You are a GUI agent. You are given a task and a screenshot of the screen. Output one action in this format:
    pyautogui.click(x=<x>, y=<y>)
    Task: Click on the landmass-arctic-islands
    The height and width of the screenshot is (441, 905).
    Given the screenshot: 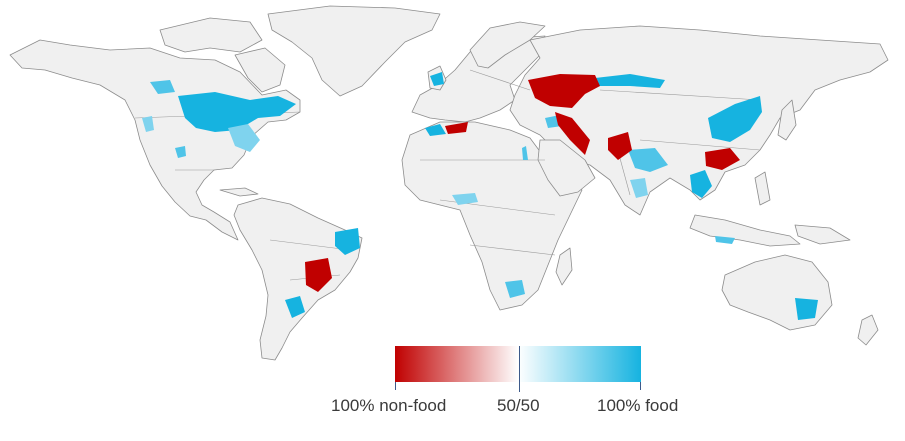 What is the action you would take?
    pyautogui.click(x=211, y=35)
    